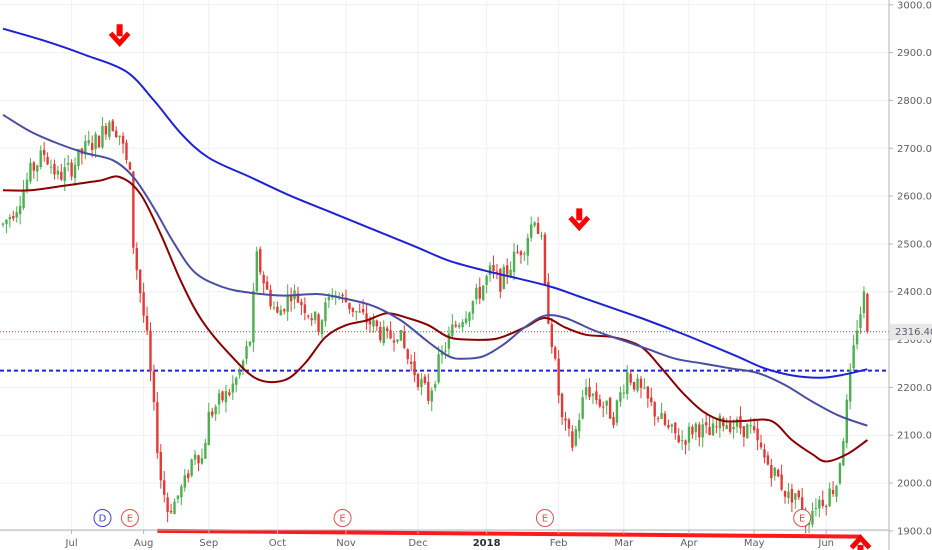  I want to click on y-tick-label: 2700.00, so click(914, 149).